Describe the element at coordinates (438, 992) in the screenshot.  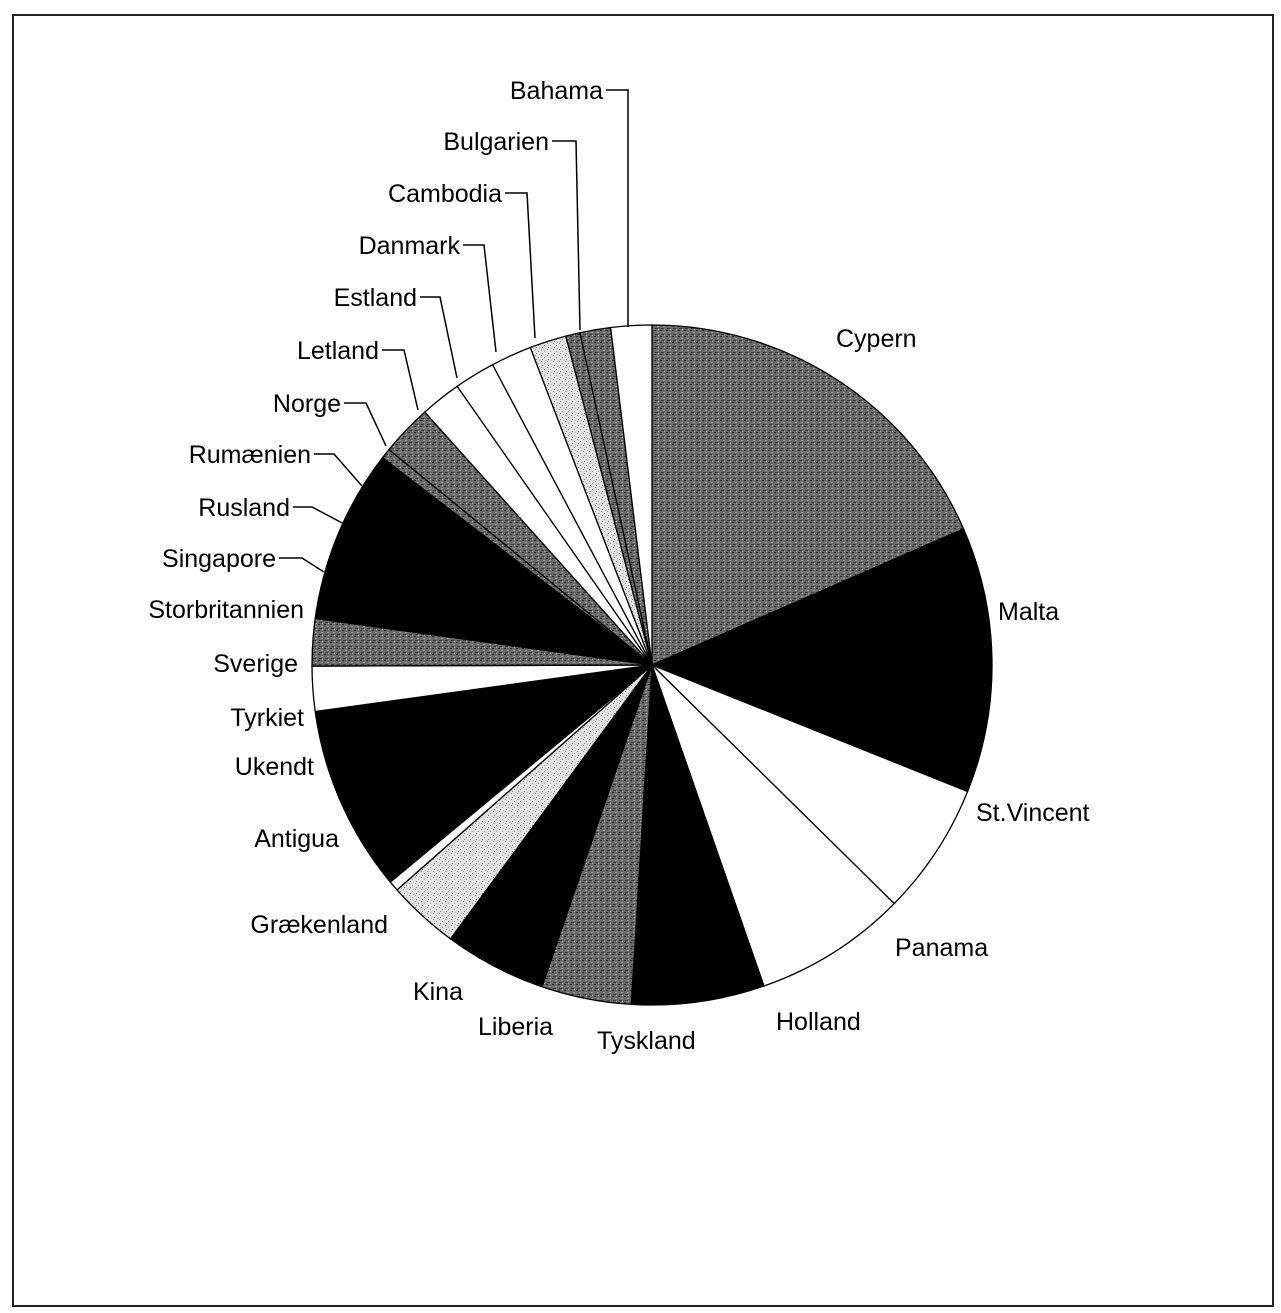
I see `slice-label: Kina` at that location.